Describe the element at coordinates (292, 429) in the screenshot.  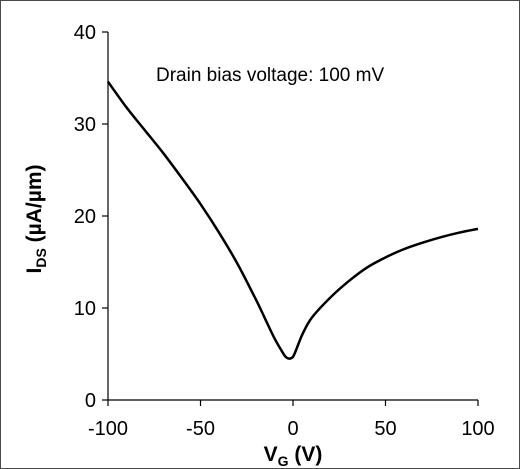
I see `x-tick-label: 0` at that location.